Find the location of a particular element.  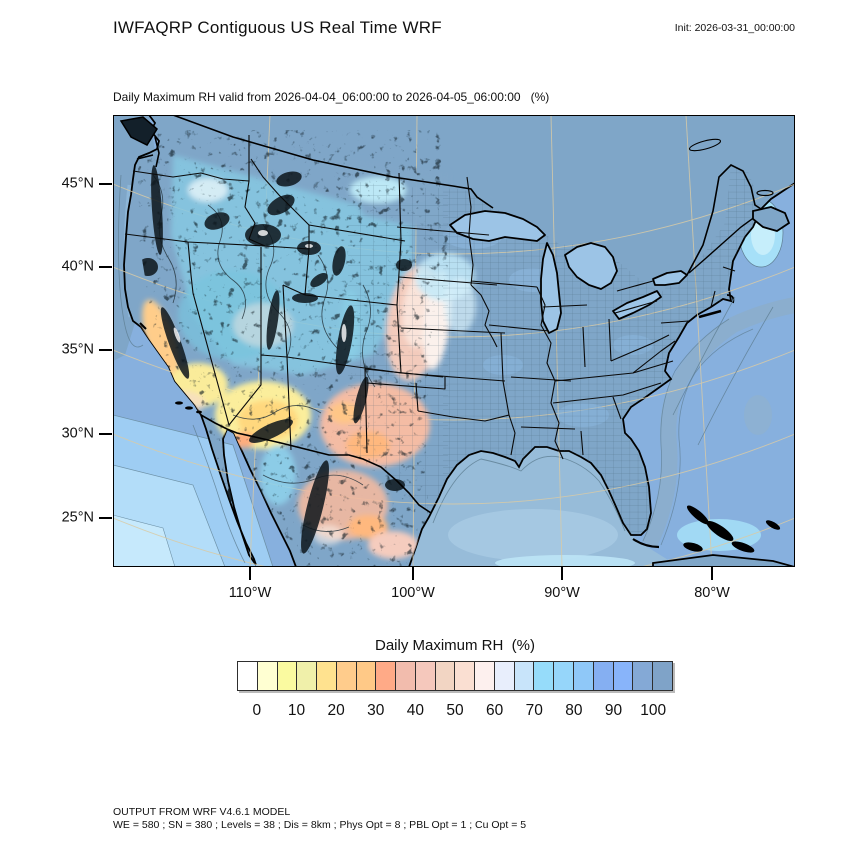

puget-sound is located at coordinates (148, 152).